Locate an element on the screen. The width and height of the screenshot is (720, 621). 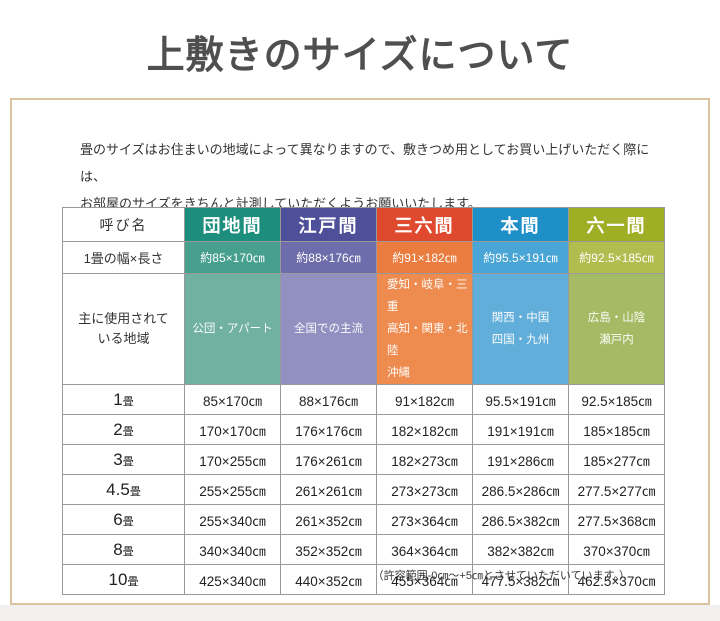
dimension-cell: 88×176㎝ is located at coordinates (328, 399).